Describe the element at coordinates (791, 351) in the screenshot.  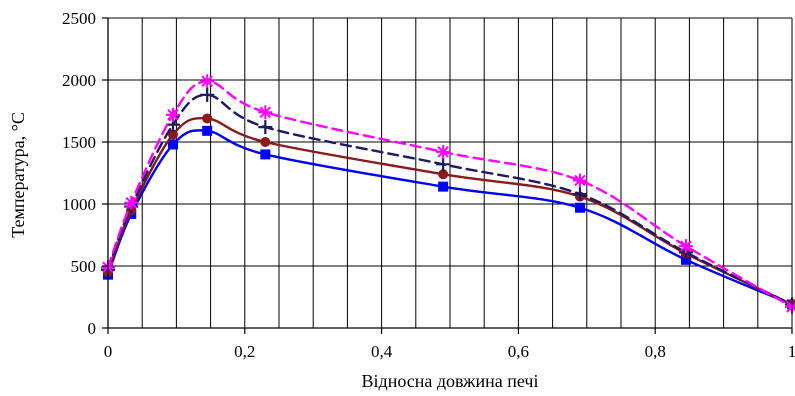
I see `x-tick-label: 1` at that location.